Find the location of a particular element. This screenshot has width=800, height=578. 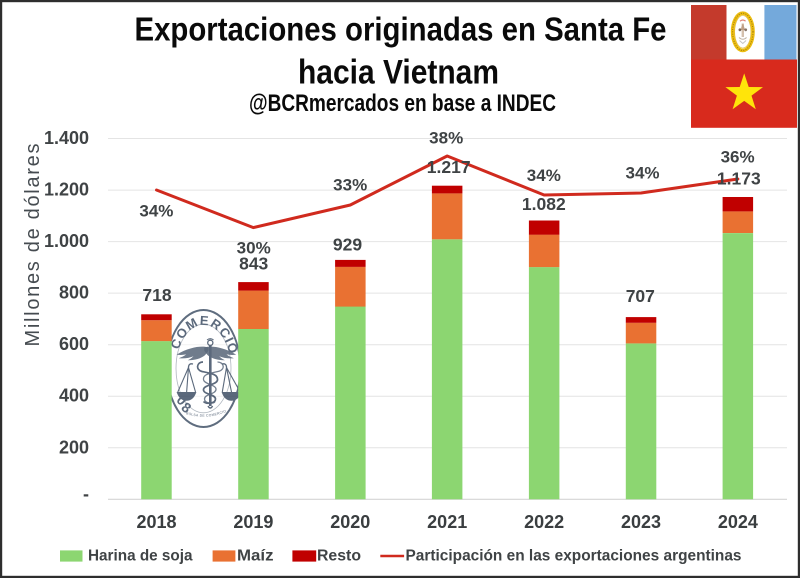

svg-text: 2019 is located at coordinates (253, 522).